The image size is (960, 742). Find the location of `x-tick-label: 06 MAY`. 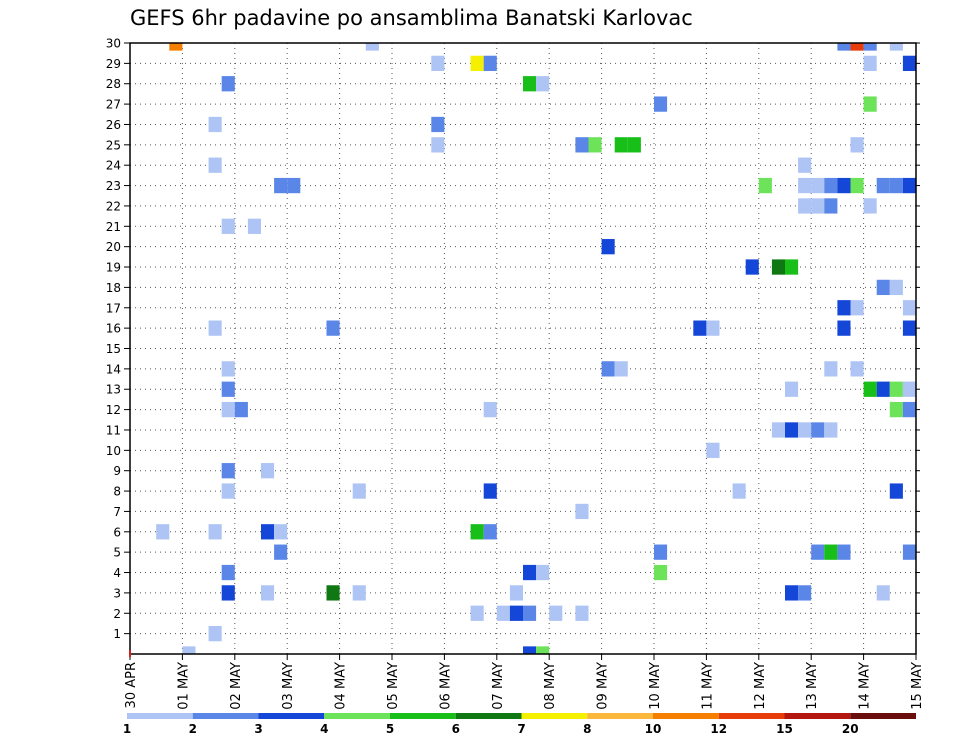

x-tick-label: 06 MAY is located at coordinates (445, 686).